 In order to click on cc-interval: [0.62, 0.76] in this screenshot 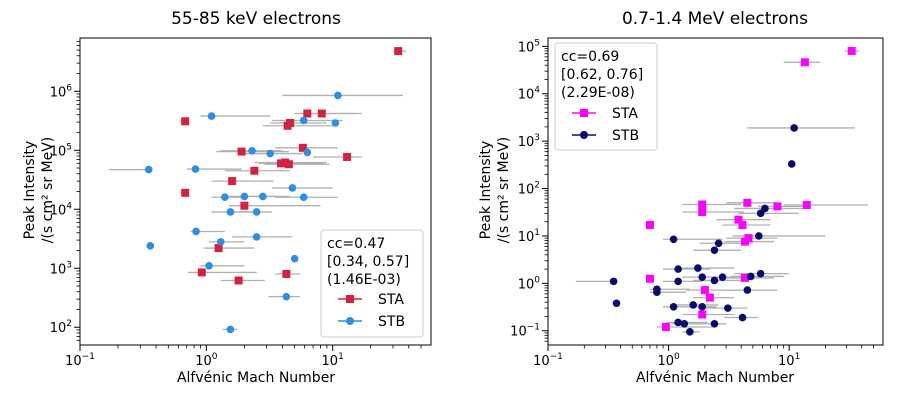, I will do `click(602, 75)`.